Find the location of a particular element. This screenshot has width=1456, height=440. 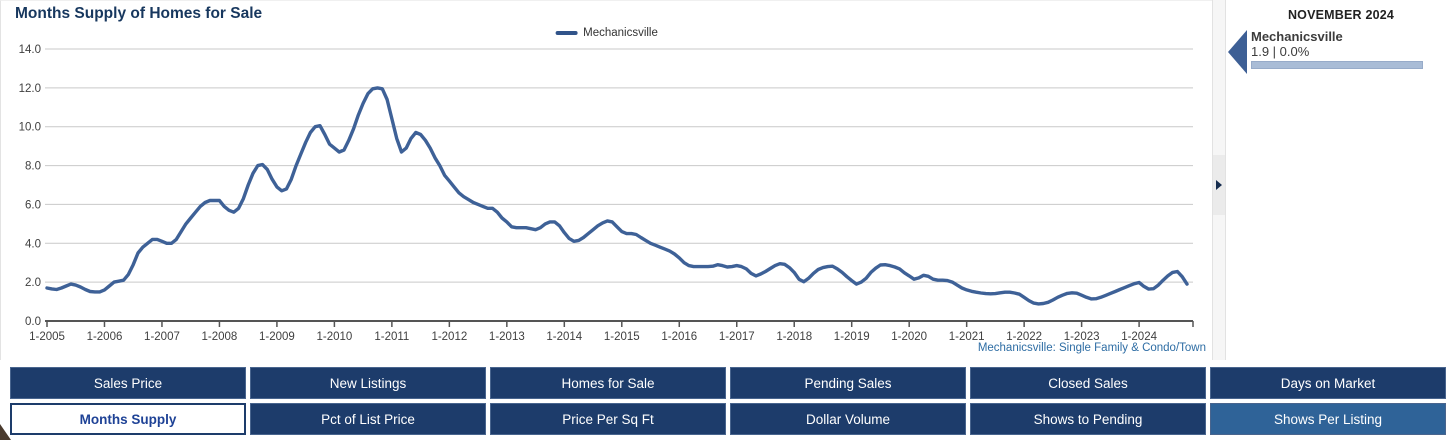

splitter-handle is located at coordinates (1219, 185).